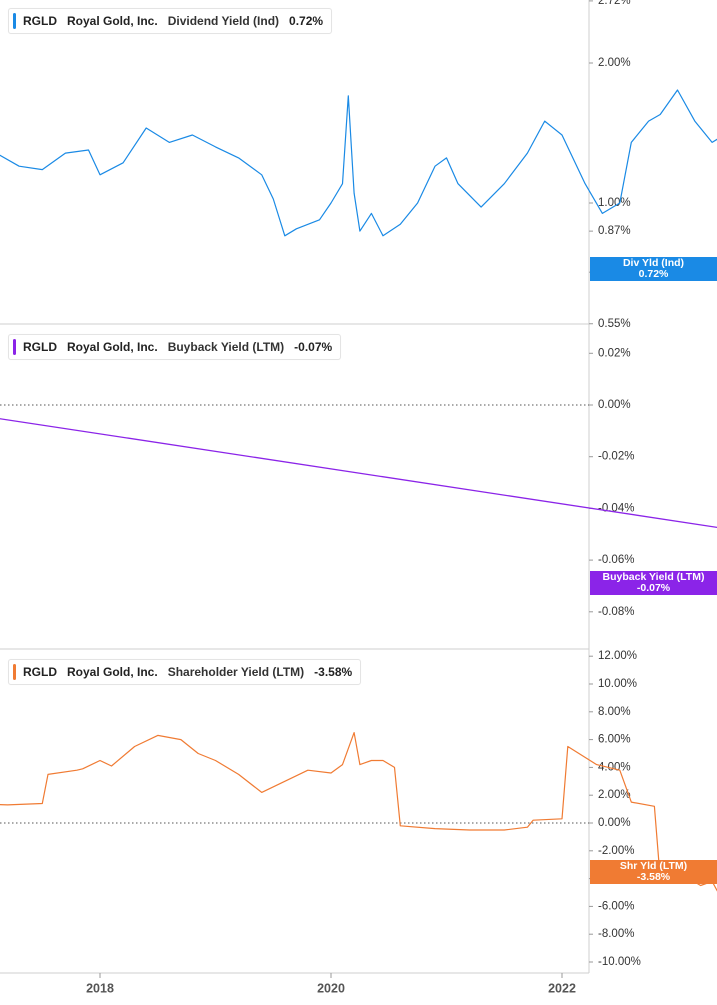 The height and width of the screenshot is (1005, 717). I want to click on badge-value: -3.58%, so click(653, 877).